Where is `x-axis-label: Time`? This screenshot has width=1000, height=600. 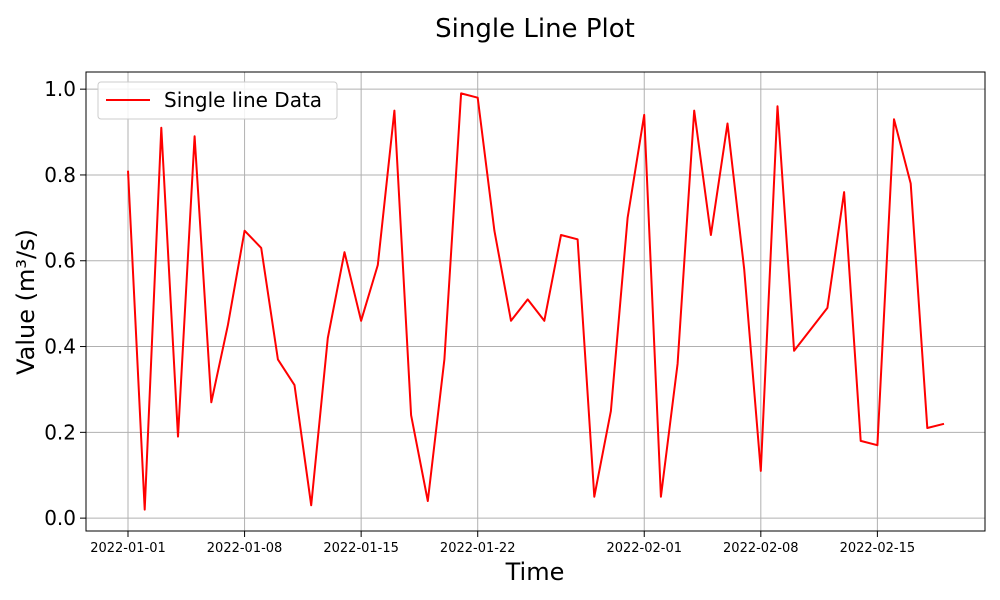
x-axis-label: Time is located at coordinates (535, 572).